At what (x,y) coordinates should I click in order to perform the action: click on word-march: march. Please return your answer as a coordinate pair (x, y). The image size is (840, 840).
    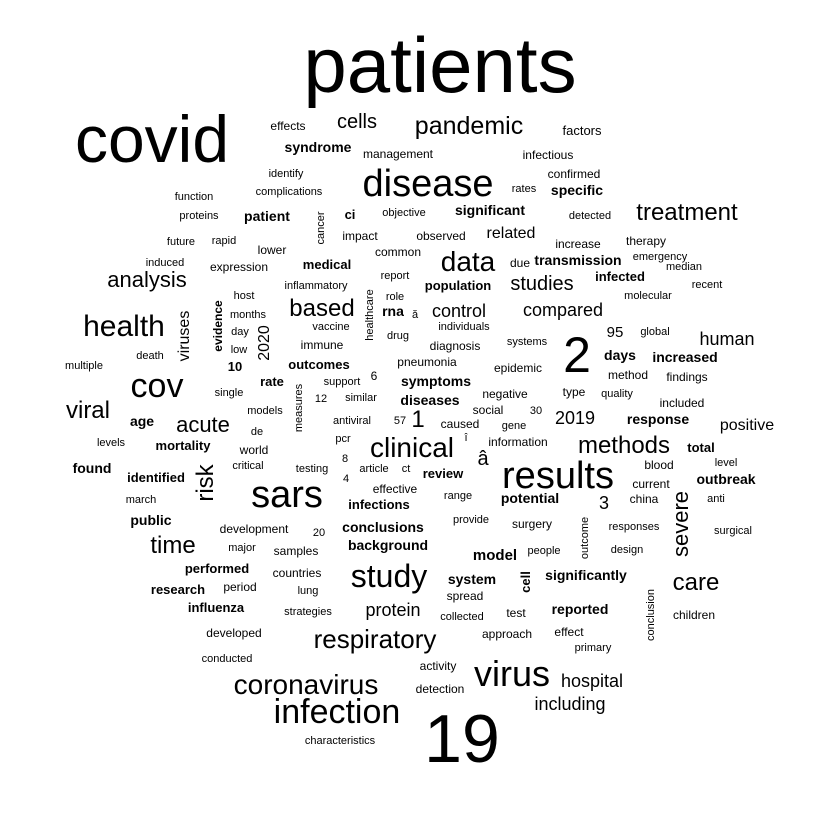
    Looking at the image, I should click on (141, 500).